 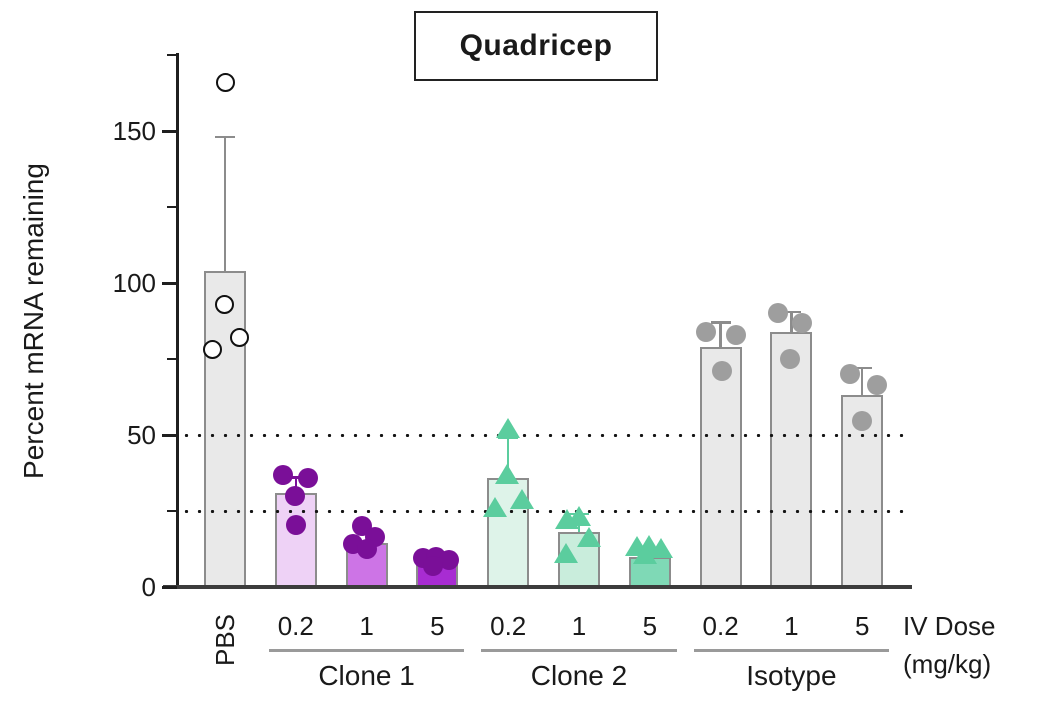 What do you see at coordinates (225, 640) in the screenshot?
I see `x-label-pbs: PBS` at bounding box center [225, 640].